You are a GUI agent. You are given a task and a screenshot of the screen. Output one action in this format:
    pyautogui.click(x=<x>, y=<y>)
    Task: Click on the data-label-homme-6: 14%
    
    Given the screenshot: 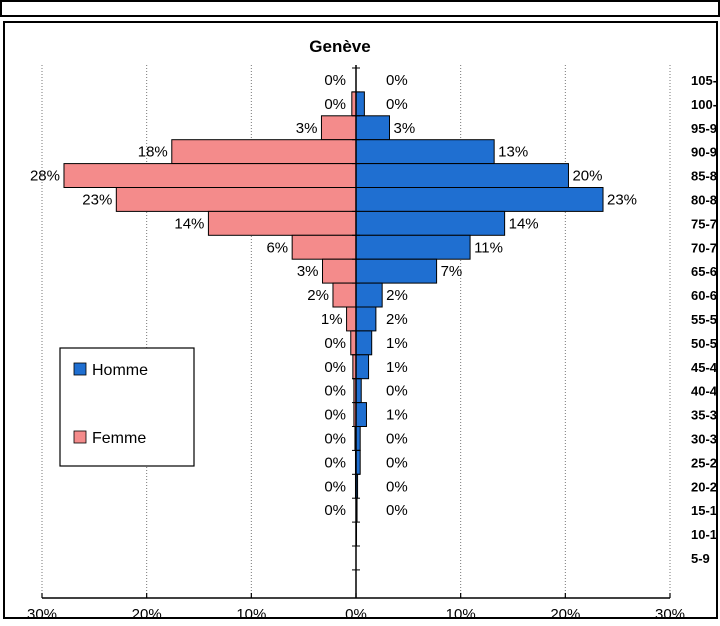 What is the action you would take?
    pyautogui.click(x=524, y=223)
    